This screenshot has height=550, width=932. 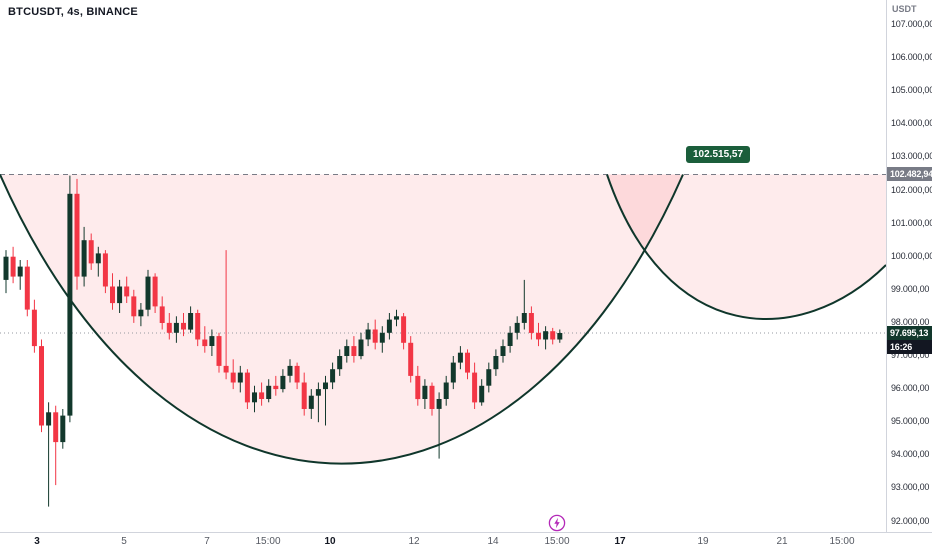 I want to click on price-axis-label: 100.000,00, so click(x=911, y=255).